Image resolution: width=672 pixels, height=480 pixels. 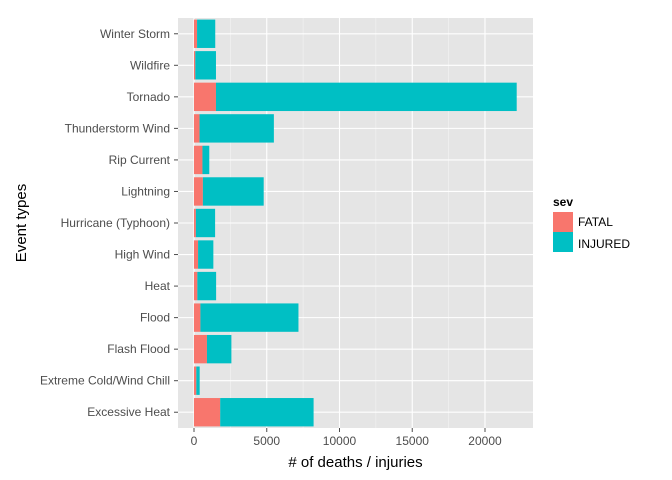 What do you see at coordinates (340, 441) in the screenshot?
I see `x-tick-label: 10000` at bounding box center [340, 441].